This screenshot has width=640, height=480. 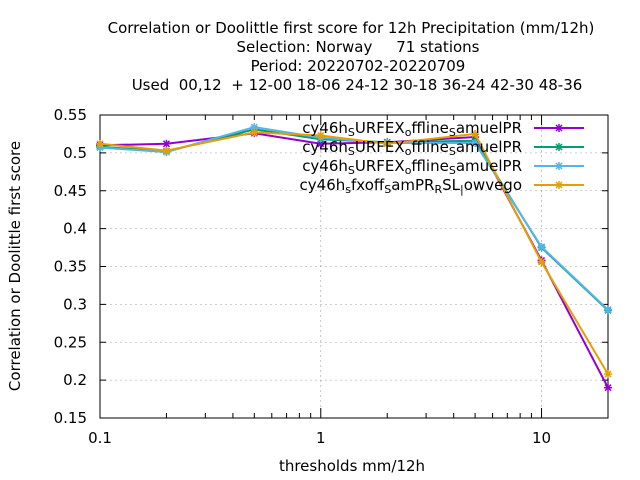 What do you see at coordinates (75, 304) in the screenshot?
I see `y-tick-label: 0.3` at bounding box center [75, 304].